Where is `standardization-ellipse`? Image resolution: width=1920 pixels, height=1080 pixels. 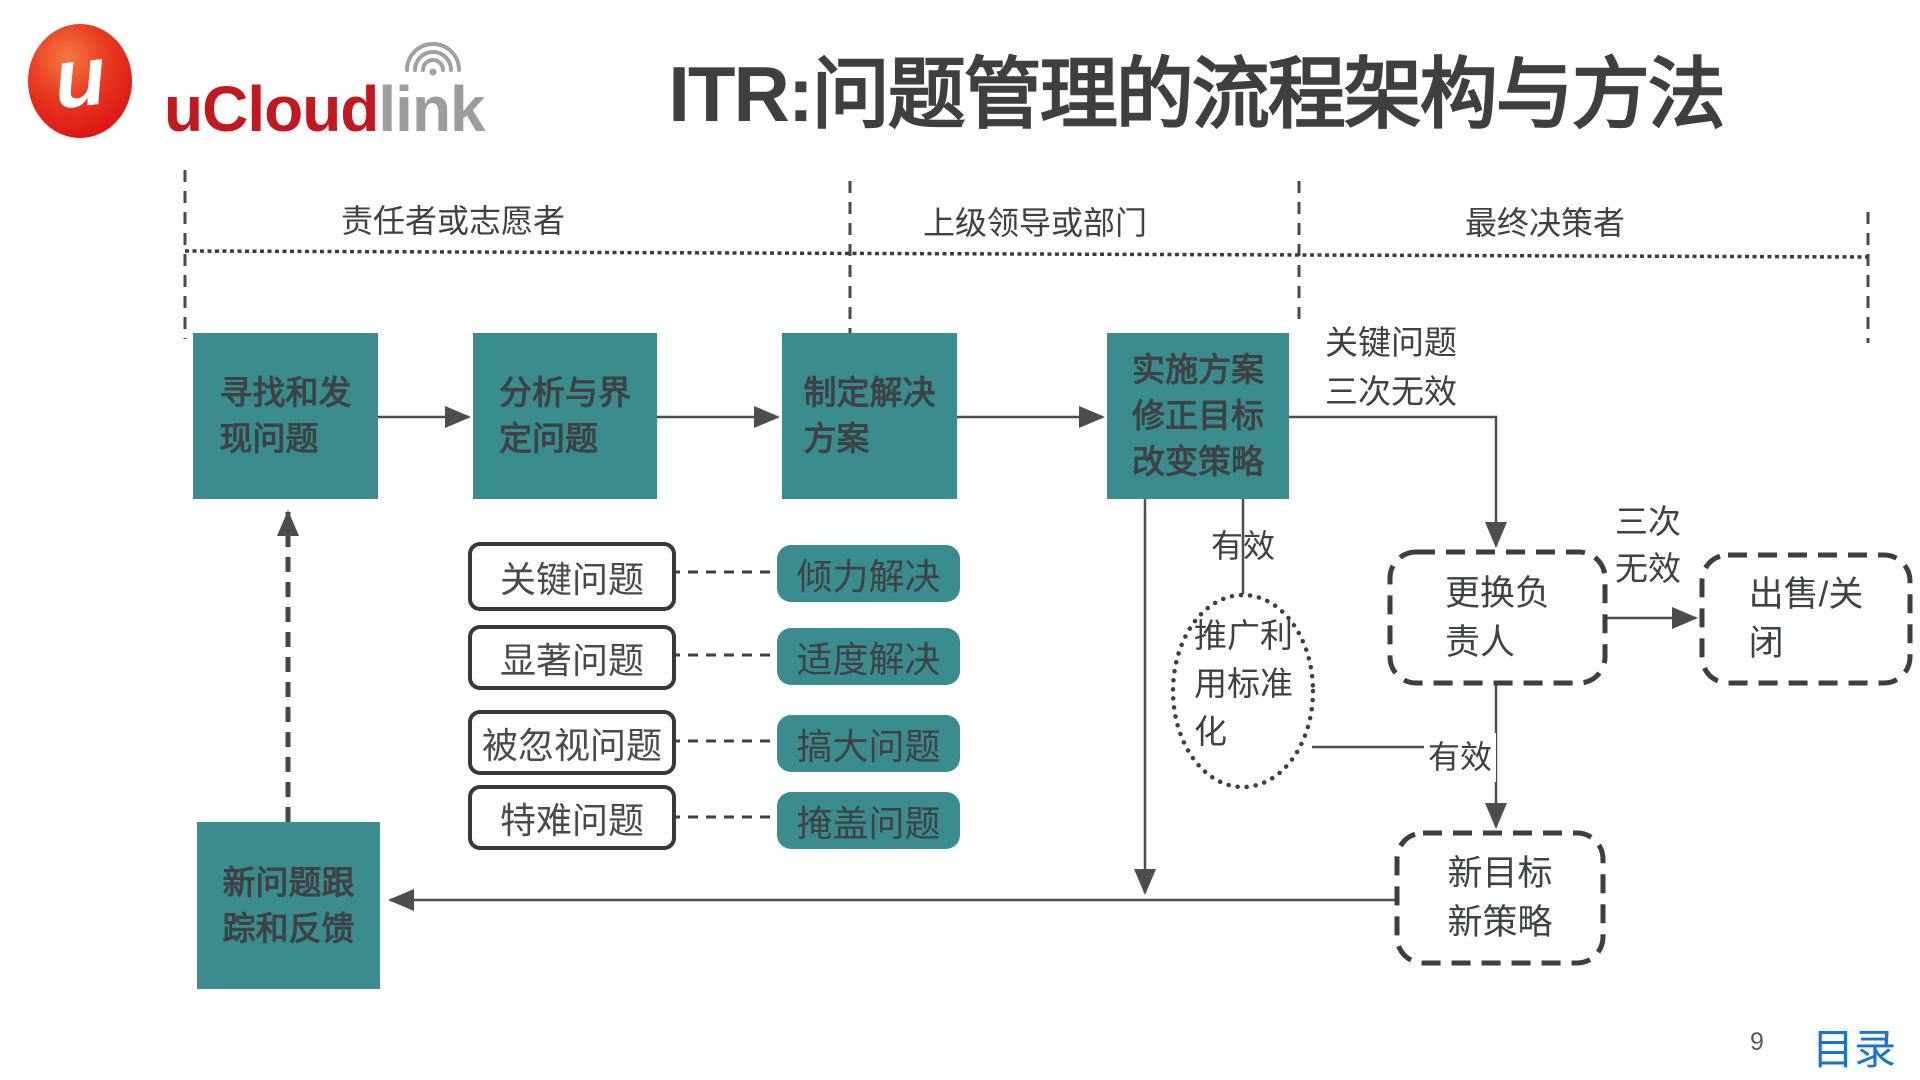
standardization-ellipse is located at coordinates (1243, 691).